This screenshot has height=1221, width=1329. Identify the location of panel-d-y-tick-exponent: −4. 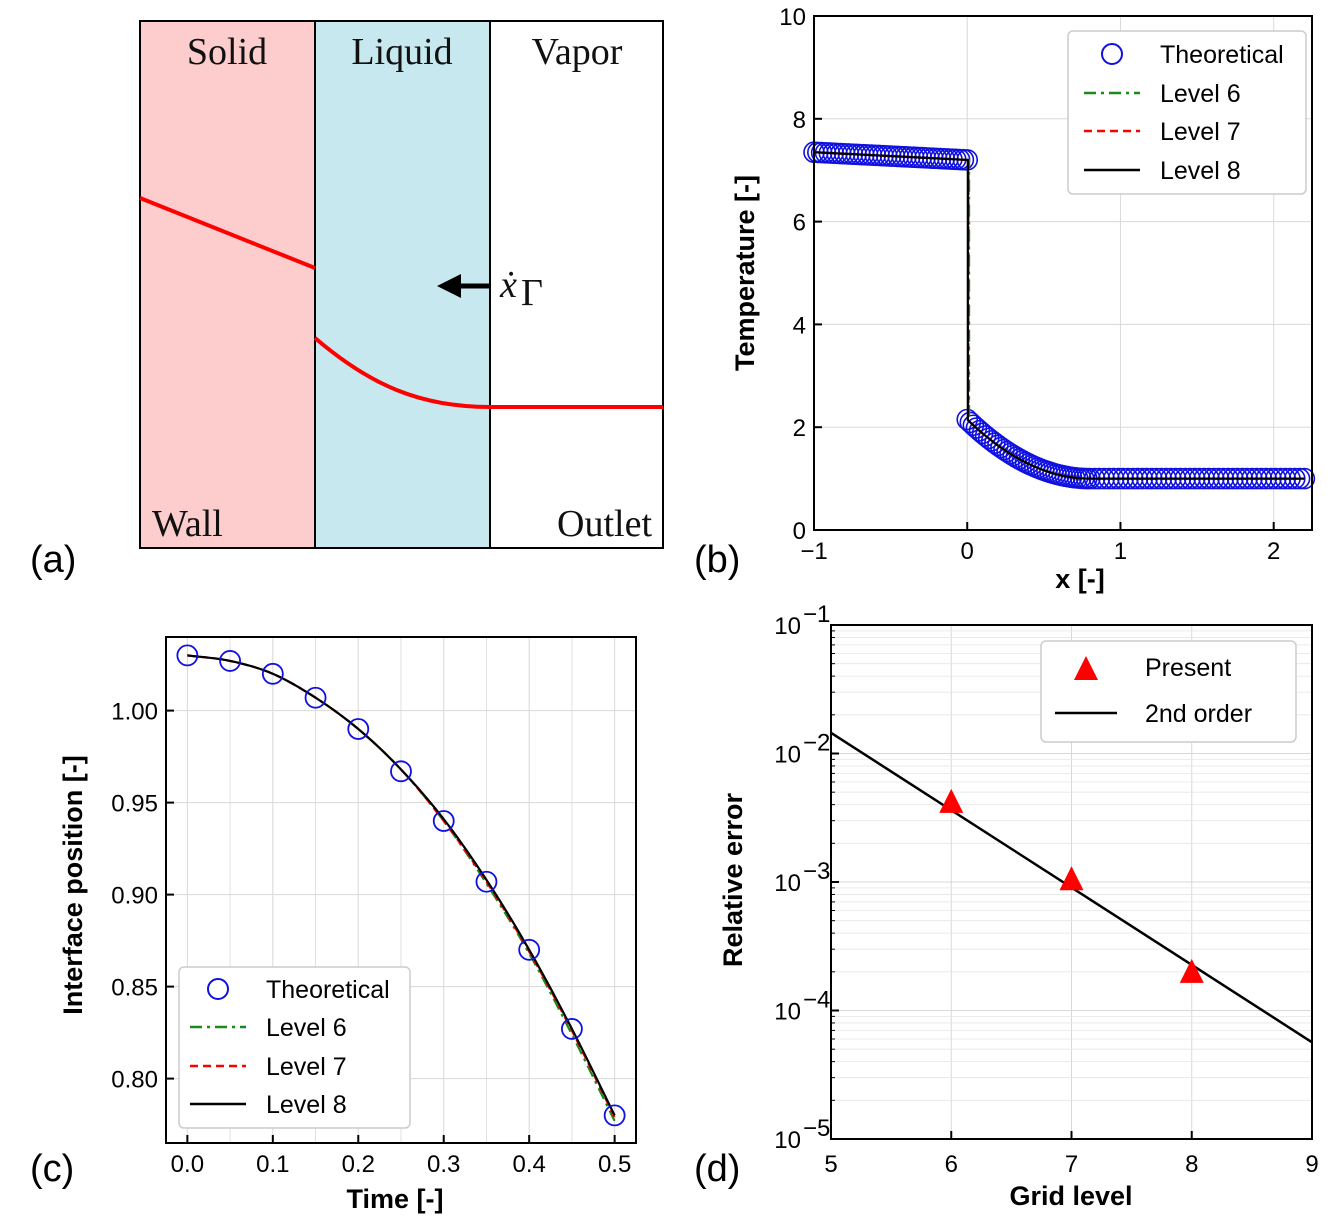
(816, 1000).